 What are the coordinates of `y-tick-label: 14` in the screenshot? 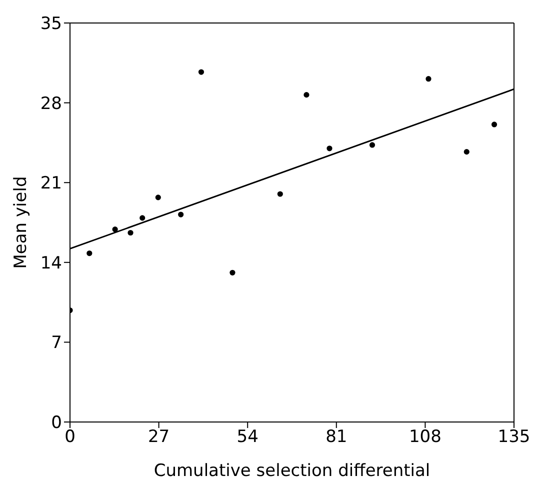 It's located at (51, 263).